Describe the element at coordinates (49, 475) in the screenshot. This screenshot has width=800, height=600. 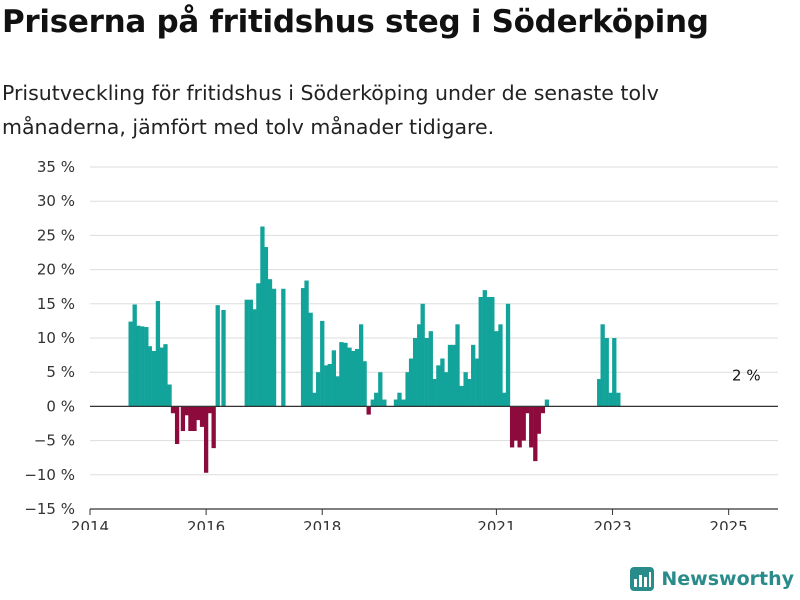
I see `y-tick-label: −10 %` at that location.